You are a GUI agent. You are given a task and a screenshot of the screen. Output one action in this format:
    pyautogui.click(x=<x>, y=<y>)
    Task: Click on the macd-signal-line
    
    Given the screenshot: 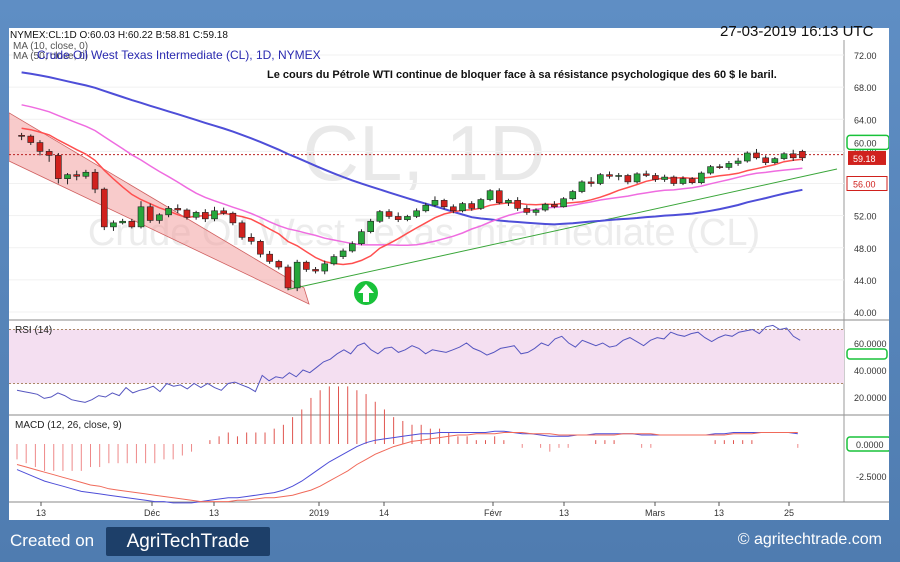 What is the action you would take?
    pyautogui.click(x=407, y=467)
    